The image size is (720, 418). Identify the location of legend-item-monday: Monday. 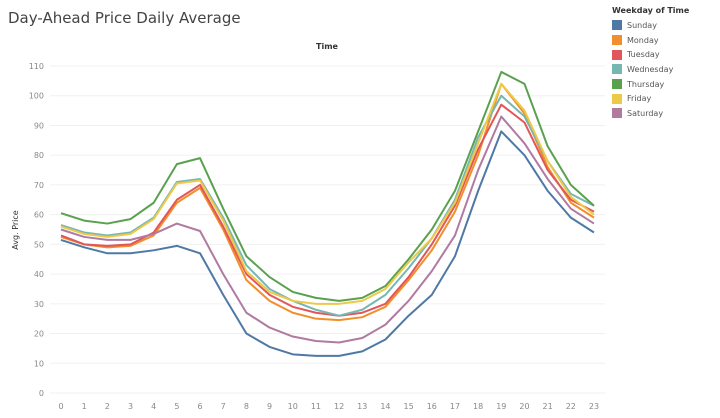
(650, 40).